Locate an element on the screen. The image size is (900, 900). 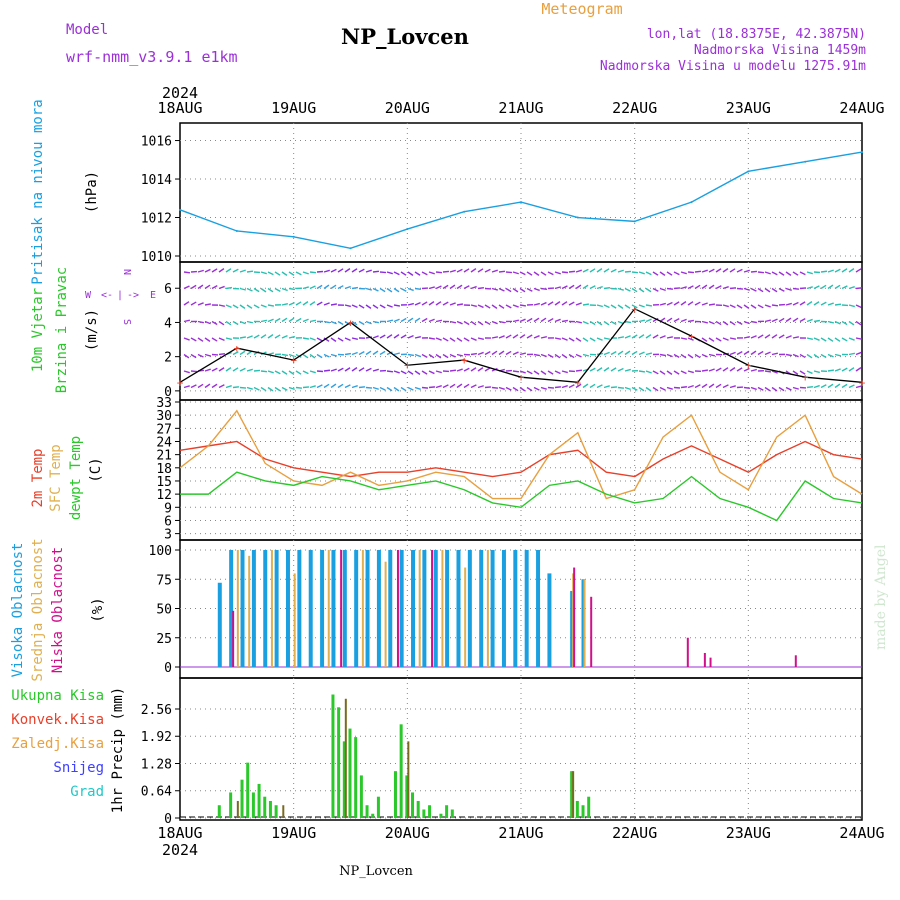
precip-bar-konvek-kisa is located at coordinates (345, 758).